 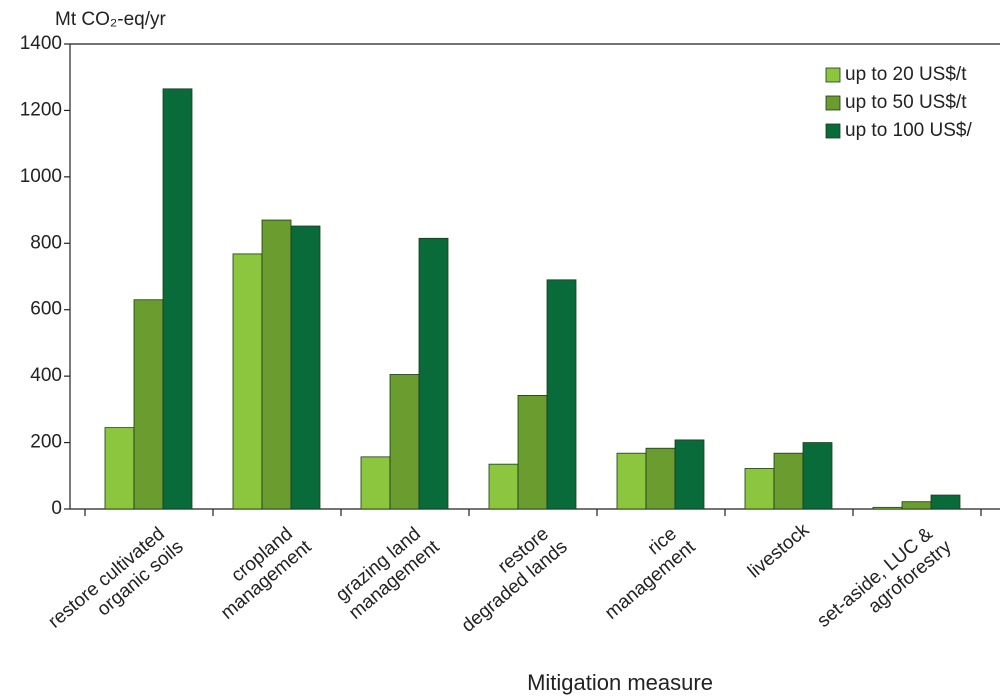 What do you see at coordinates (111, 19) in the screenshot?
I see `y-axis-title: Mt CO₂-eq/yr` at bounding box center [111, 19].